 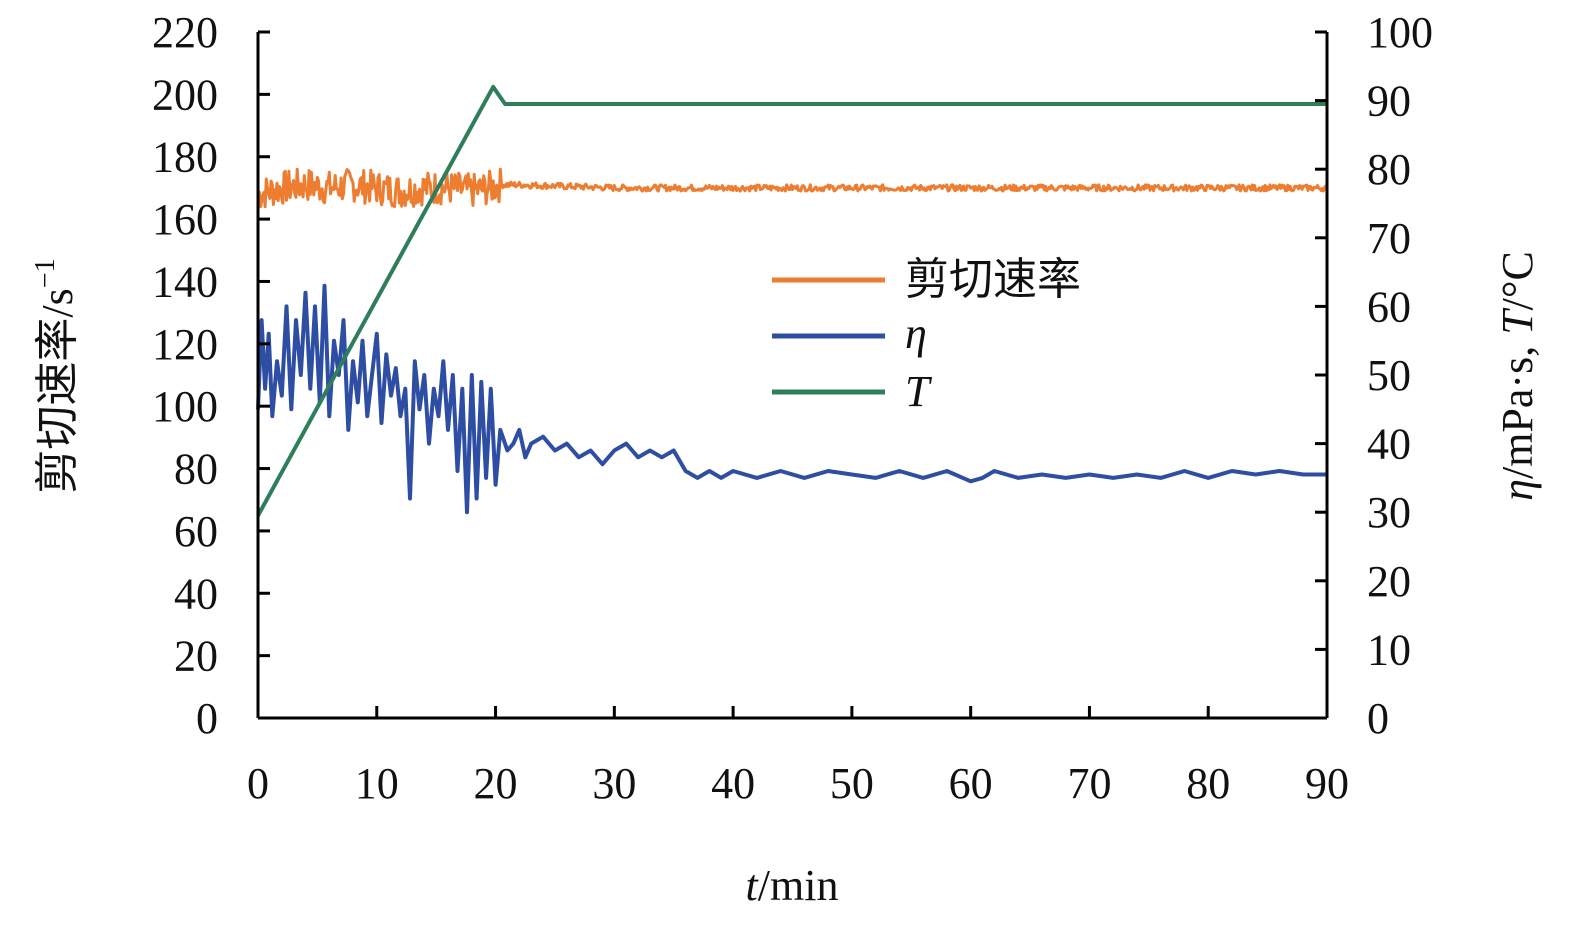 I want to click on y-left-tick-label: 220, so click(x=185, y=32).